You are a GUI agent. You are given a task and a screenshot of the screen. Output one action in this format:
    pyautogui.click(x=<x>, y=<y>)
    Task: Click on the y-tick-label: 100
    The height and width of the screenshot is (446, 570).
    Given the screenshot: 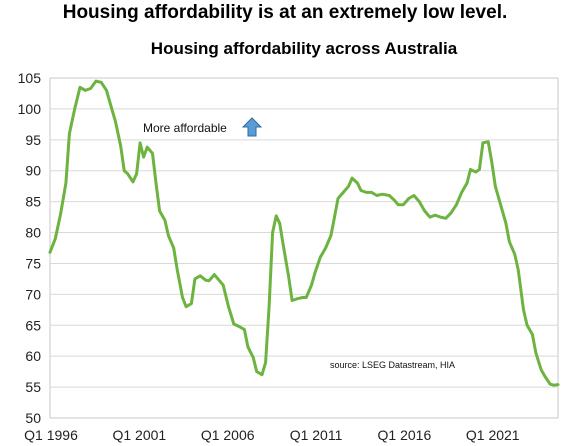 What is the action you would take?
    pyautogui.click(x=30, y=109)
    